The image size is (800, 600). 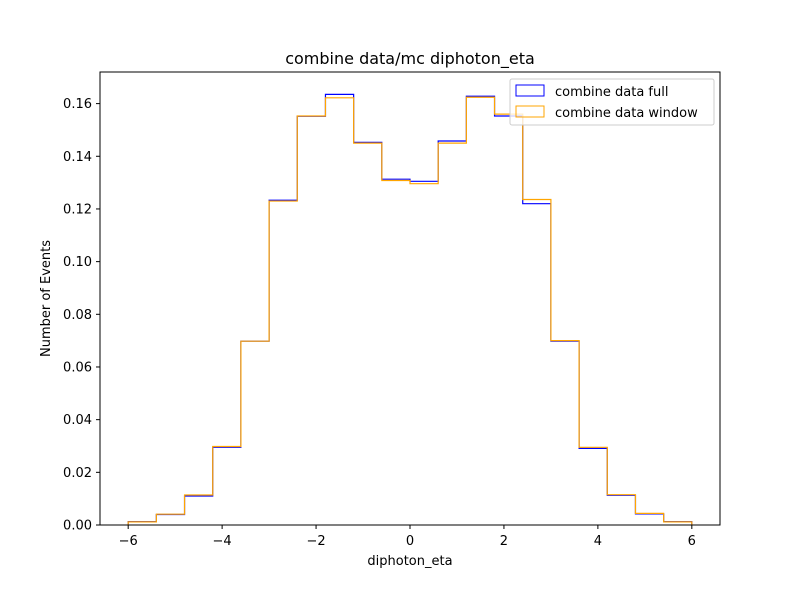 What do you see at coordinates (77, 104) in the screenshot?
I see `y-tick-label: 0.16` at bounding box center [77, 104].